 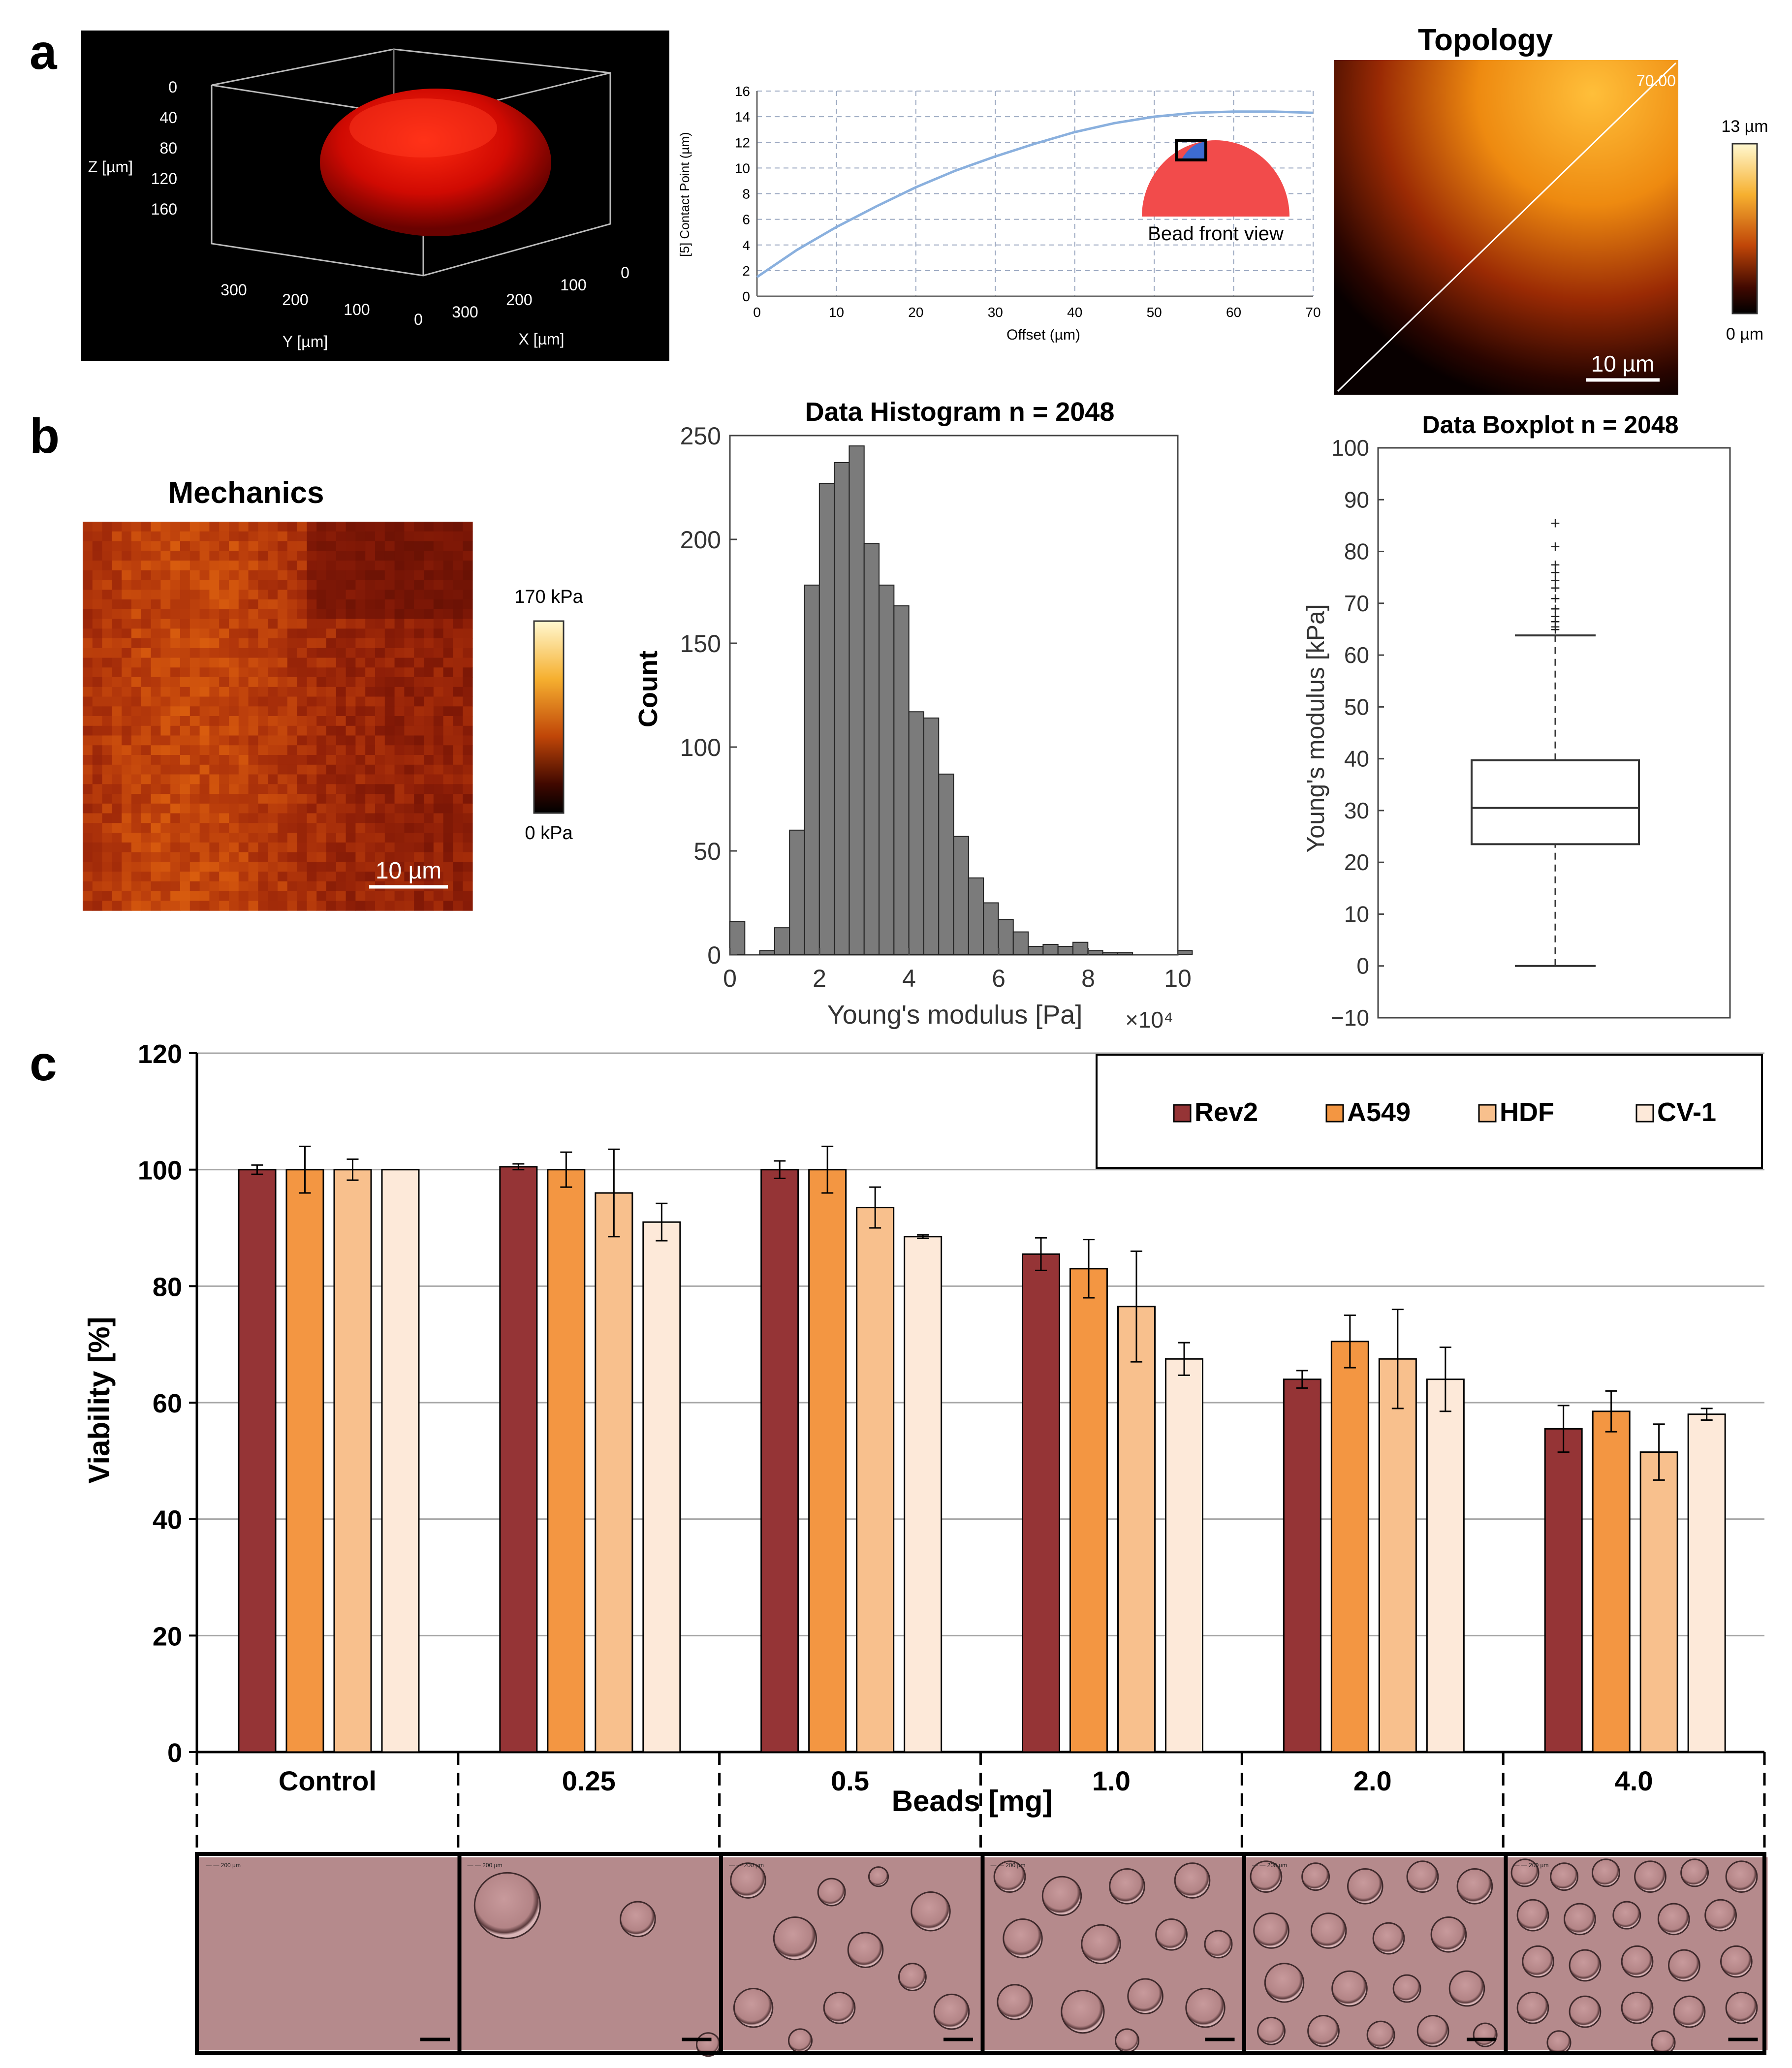 What do you see at coordinates (1356, 862) in the screenshot?
I see `boxplot-y-tick: 20` at bounding box center [1356, 862].